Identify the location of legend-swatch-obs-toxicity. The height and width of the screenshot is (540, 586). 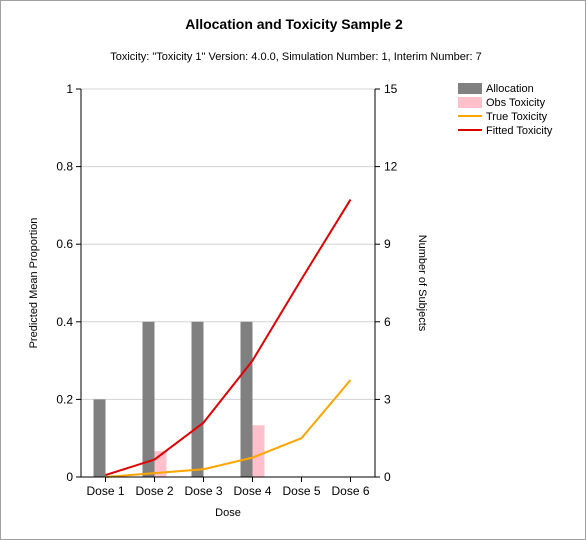
(470, 102).